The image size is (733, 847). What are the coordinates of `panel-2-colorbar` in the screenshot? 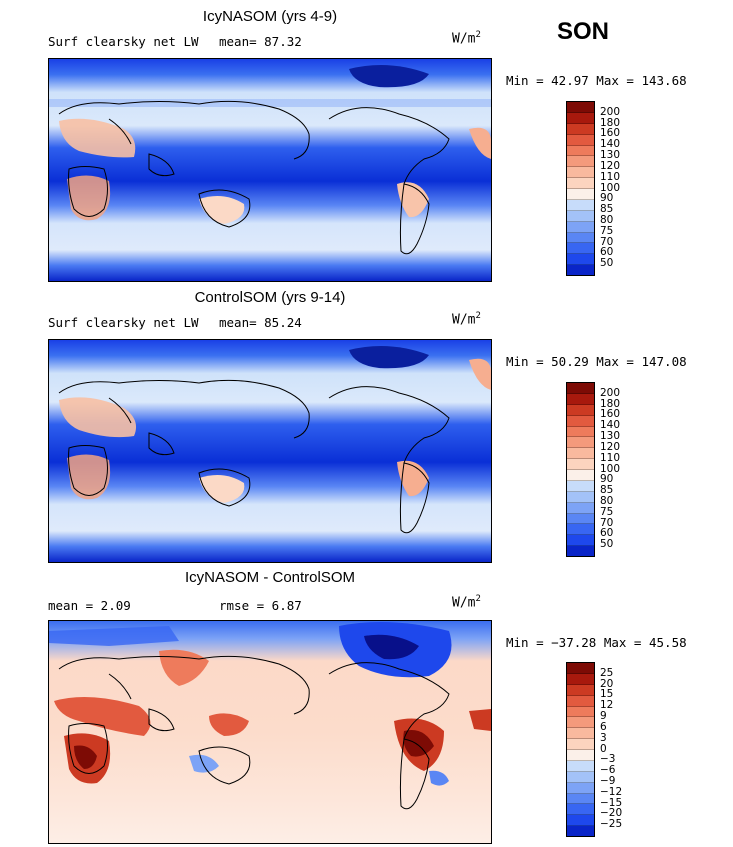 It's located at (580, 469).